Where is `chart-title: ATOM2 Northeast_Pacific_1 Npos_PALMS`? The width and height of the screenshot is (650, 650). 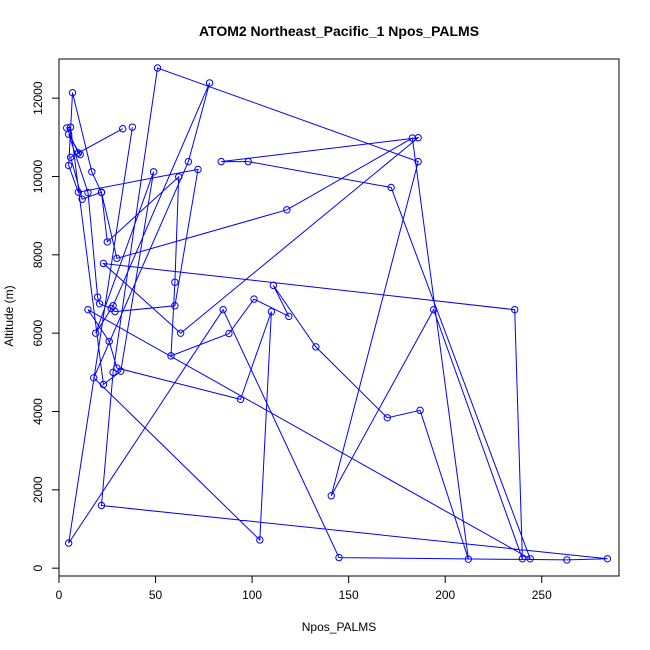 chart-title: ATOM2 Northeast_Pacific_1 Npos_PALMS is located at coordinates (339, 31).